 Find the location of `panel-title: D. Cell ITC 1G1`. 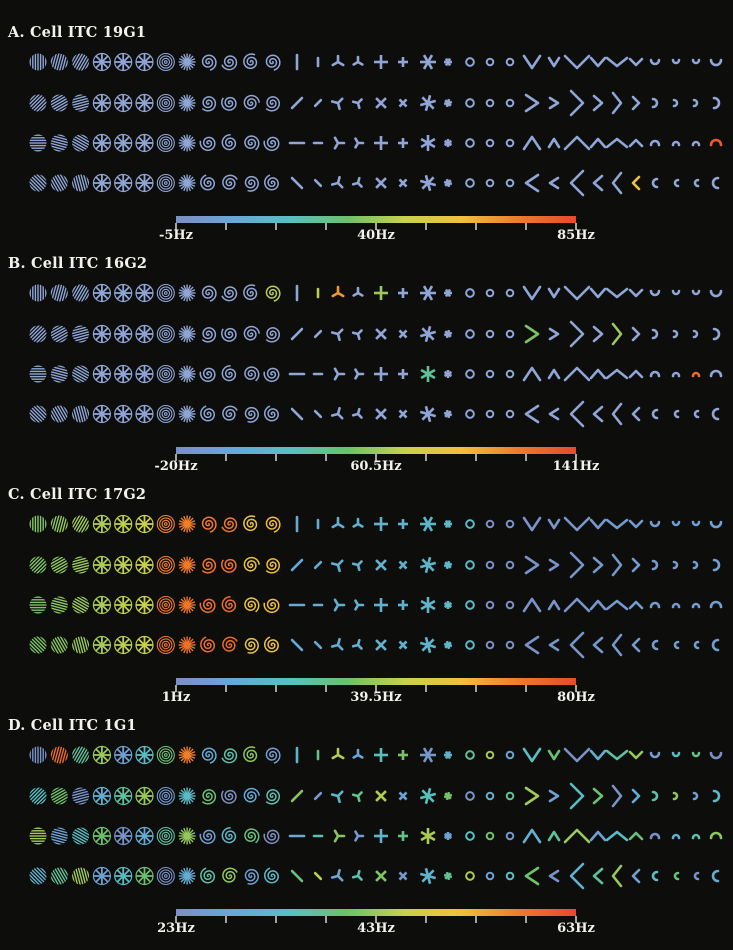

panel-title: D. Cell ITC 1G1 is located at coordinates (72, 725).